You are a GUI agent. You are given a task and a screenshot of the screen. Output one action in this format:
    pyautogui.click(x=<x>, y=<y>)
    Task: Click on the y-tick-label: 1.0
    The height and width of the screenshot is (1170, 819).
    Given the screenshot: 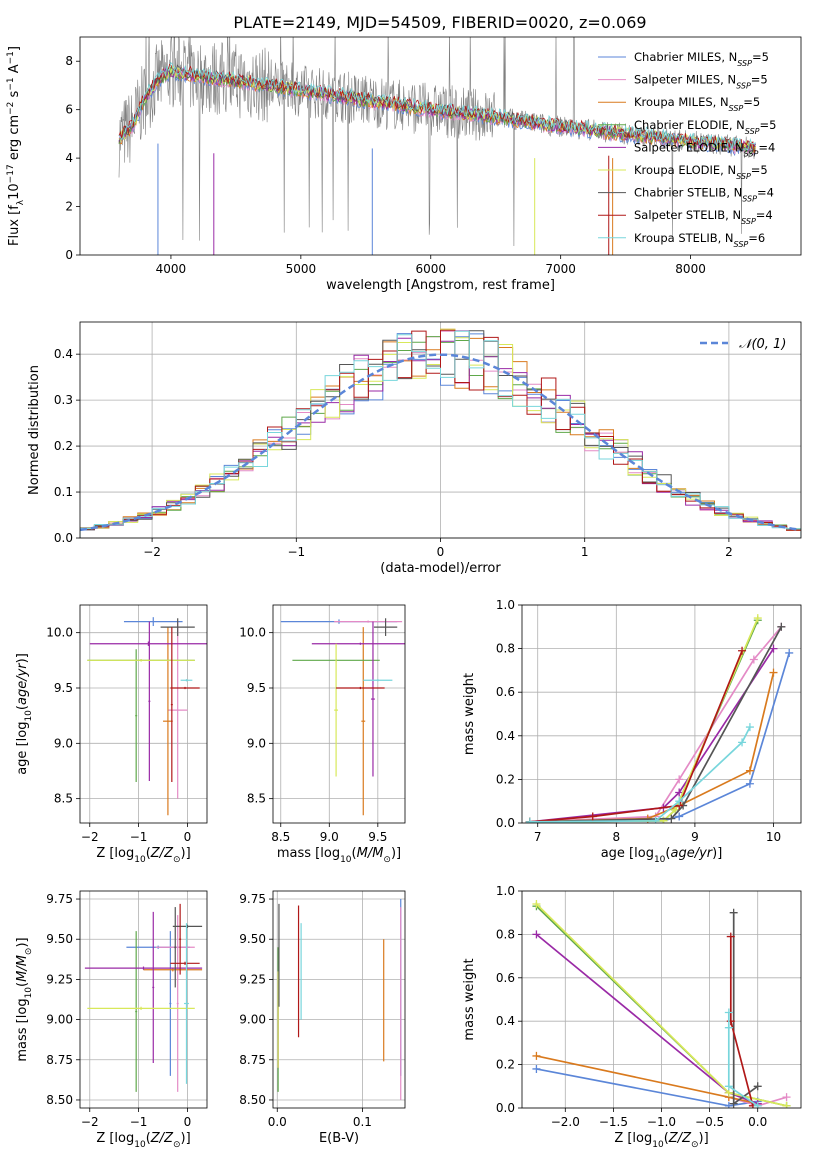 What is the action you would take?
    pyautogui.click(x=505, y=605)
    